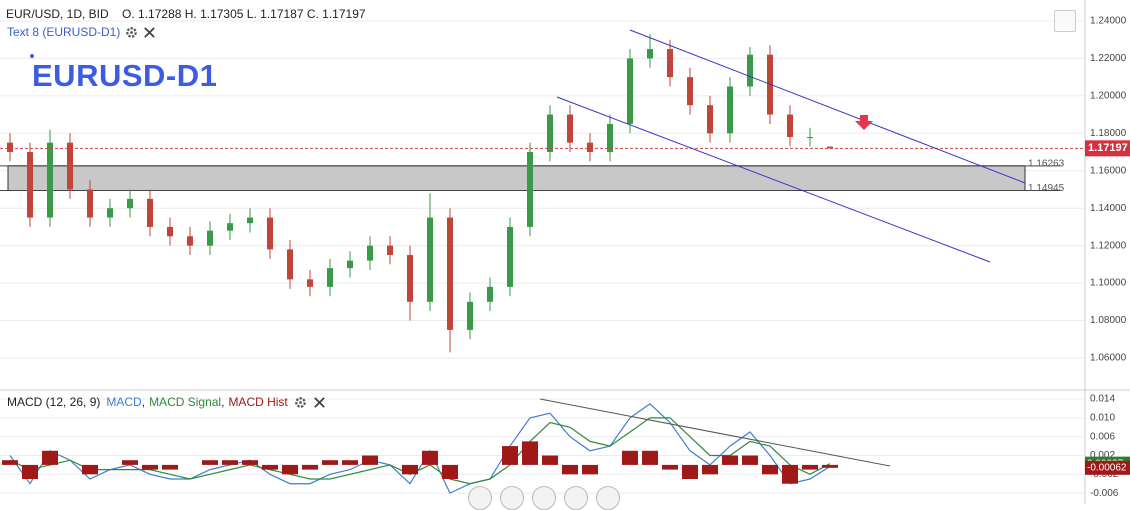  Describe the element at coordinates (864, 122) in the screenshot. I see `arrow-marker` at that location.